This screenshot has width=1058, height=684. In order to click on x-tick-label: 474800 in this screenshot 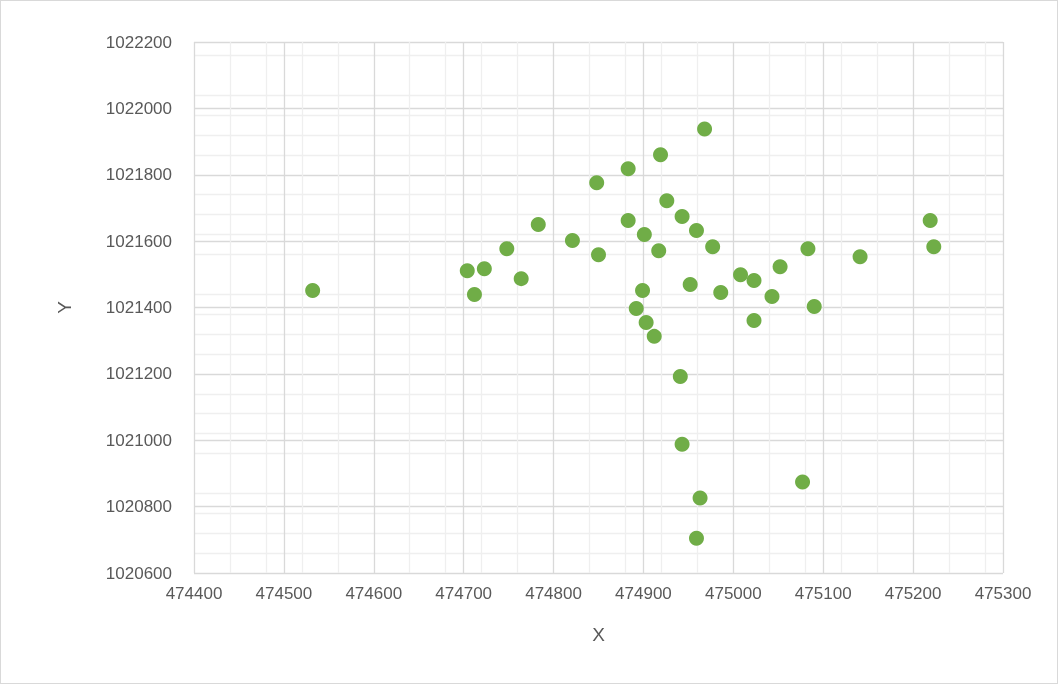, I will do `click(553, 593)`.